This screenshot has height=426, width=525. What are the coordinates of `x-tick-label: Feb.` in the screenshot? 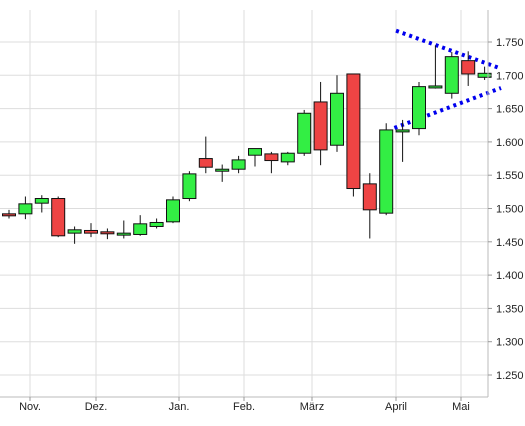 It's located at (244, 407).